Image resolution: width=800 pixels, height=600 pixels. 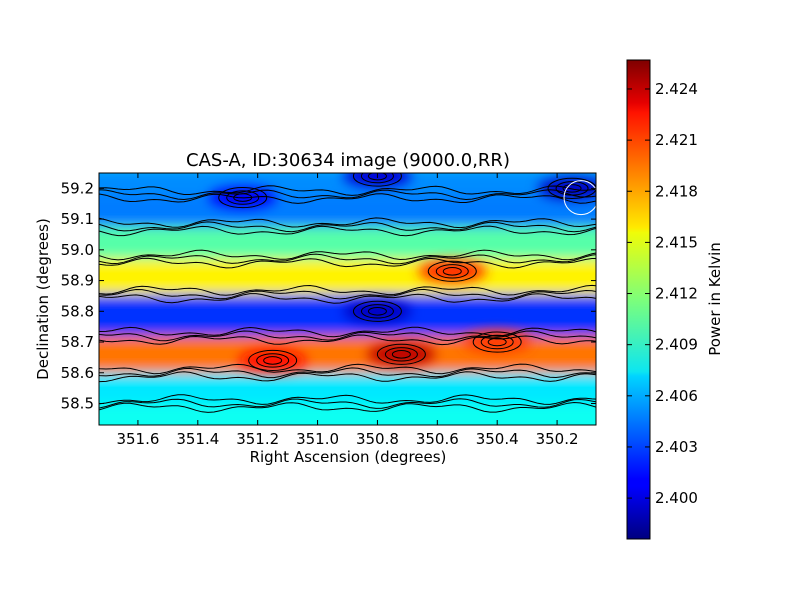 What do you see at coordinates (257, 439) in the screenshot?
I see `x-tick-label: 351.2` at bounding box center [257, 439].